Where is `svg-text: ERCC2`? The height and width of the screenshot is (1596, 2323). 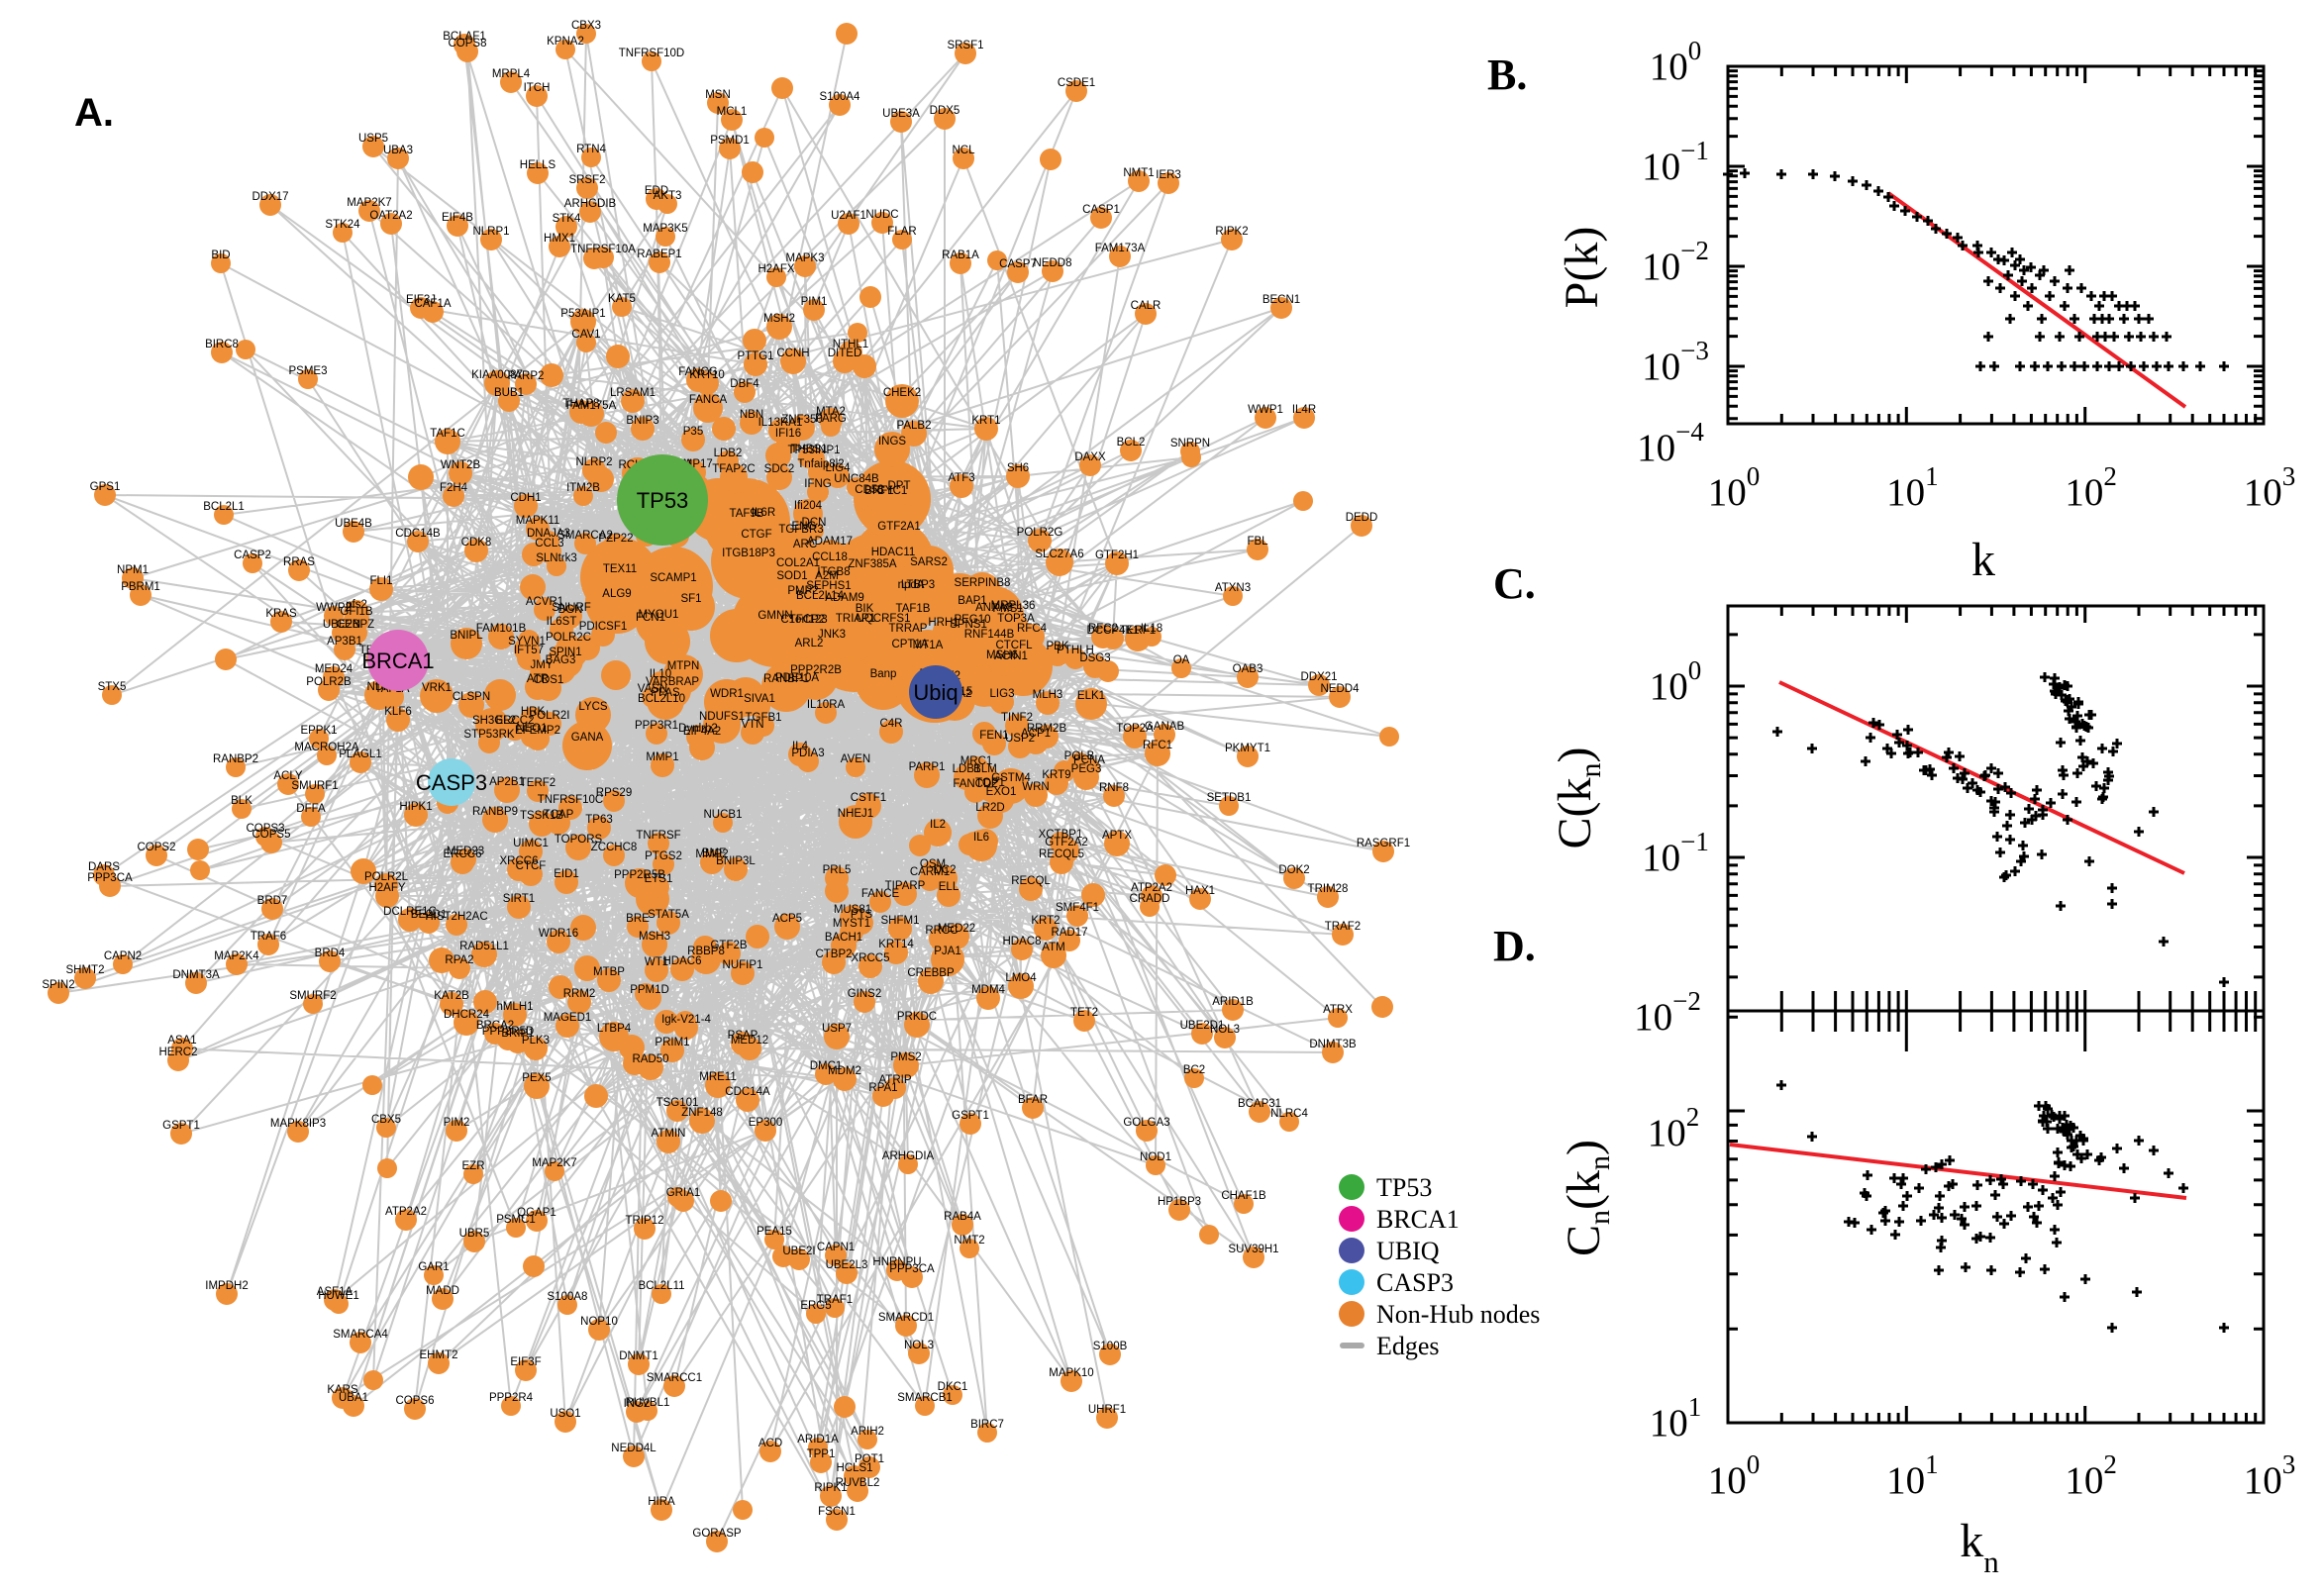
svg-text: ERCC2 is located at coordinates (515, 721).